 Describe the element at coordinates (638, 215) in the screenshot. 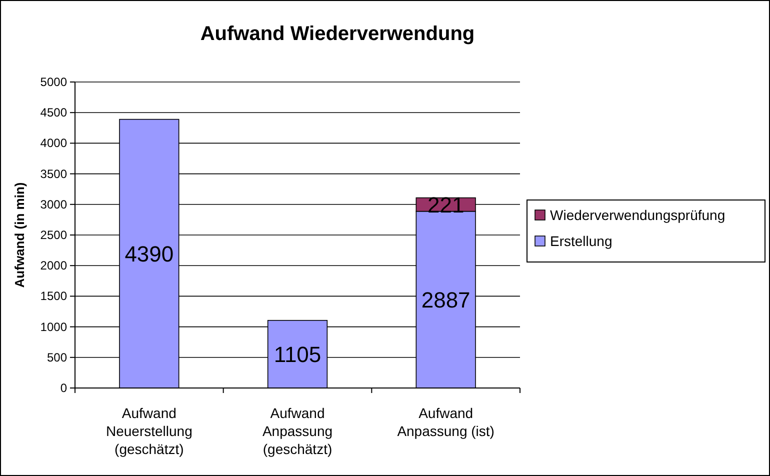

I see `legend-label: Wiederverwendungsprüfung` at that location.